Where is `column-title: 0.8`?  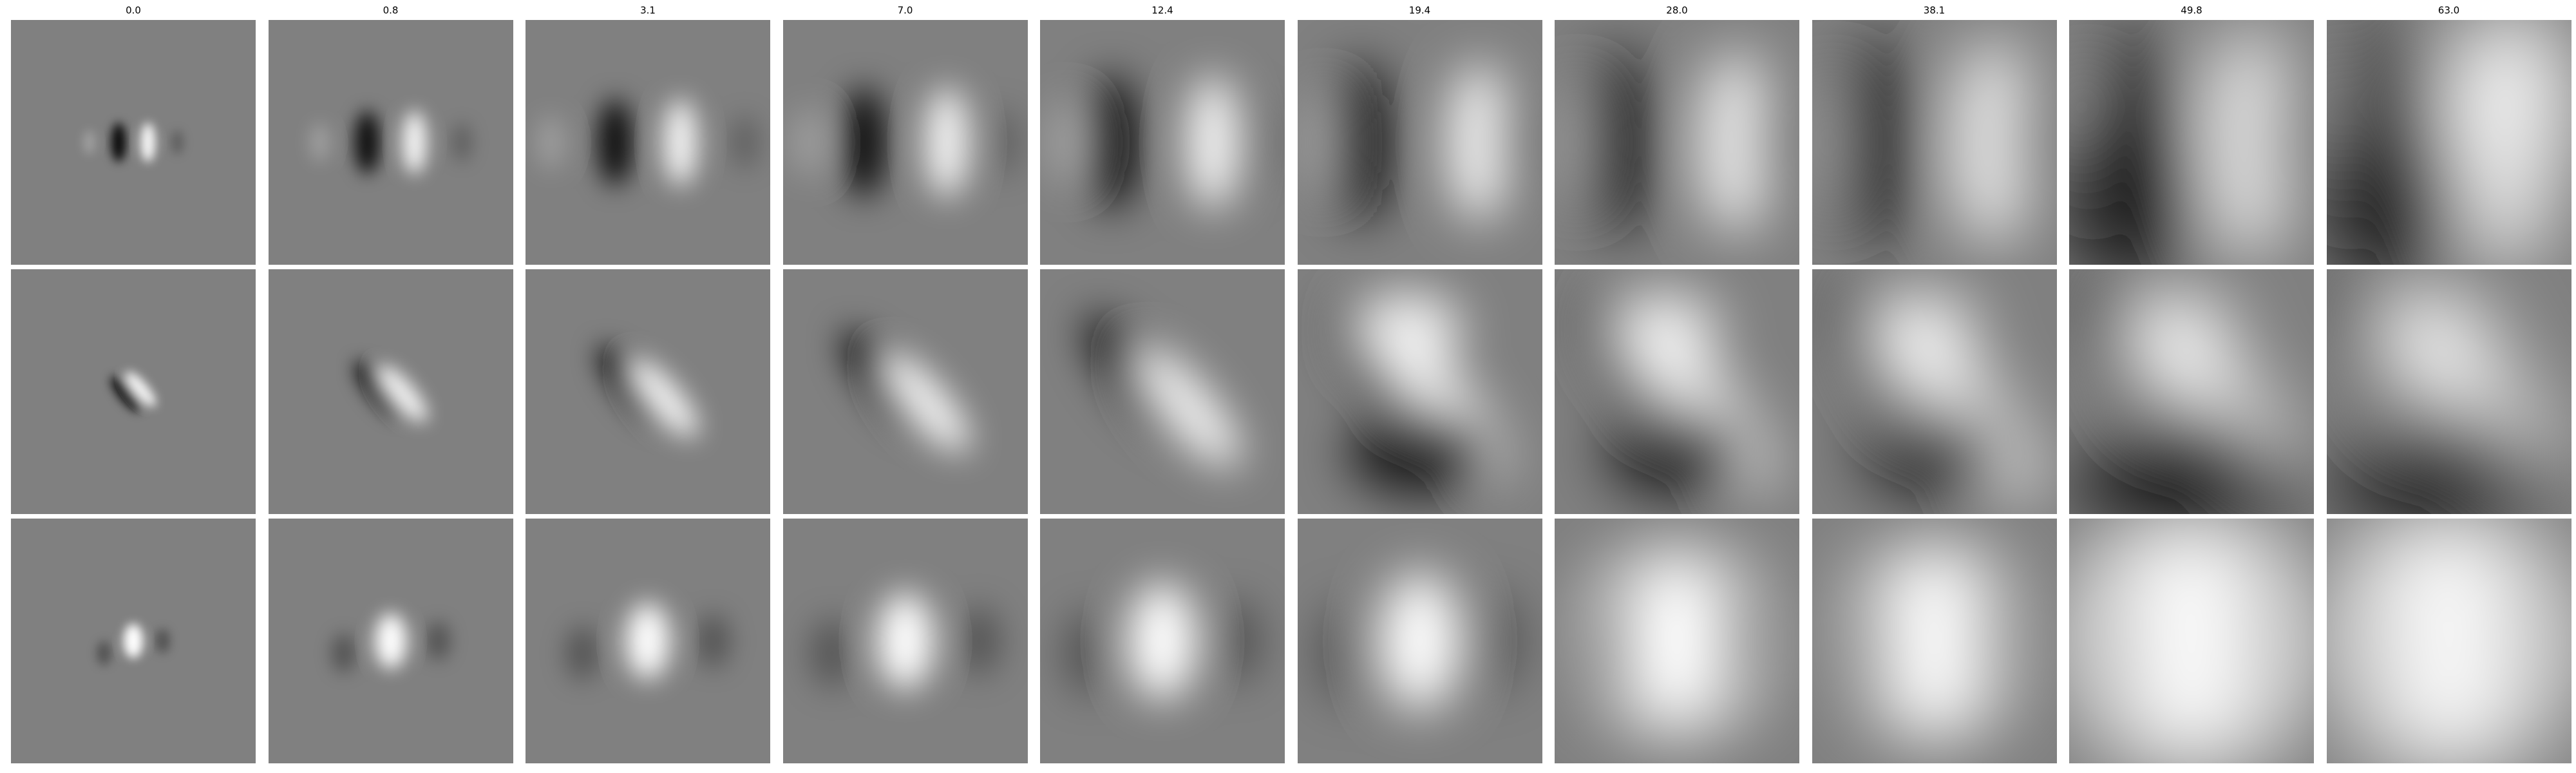 column-title: 0.8 is located at coordinates (391, 10).